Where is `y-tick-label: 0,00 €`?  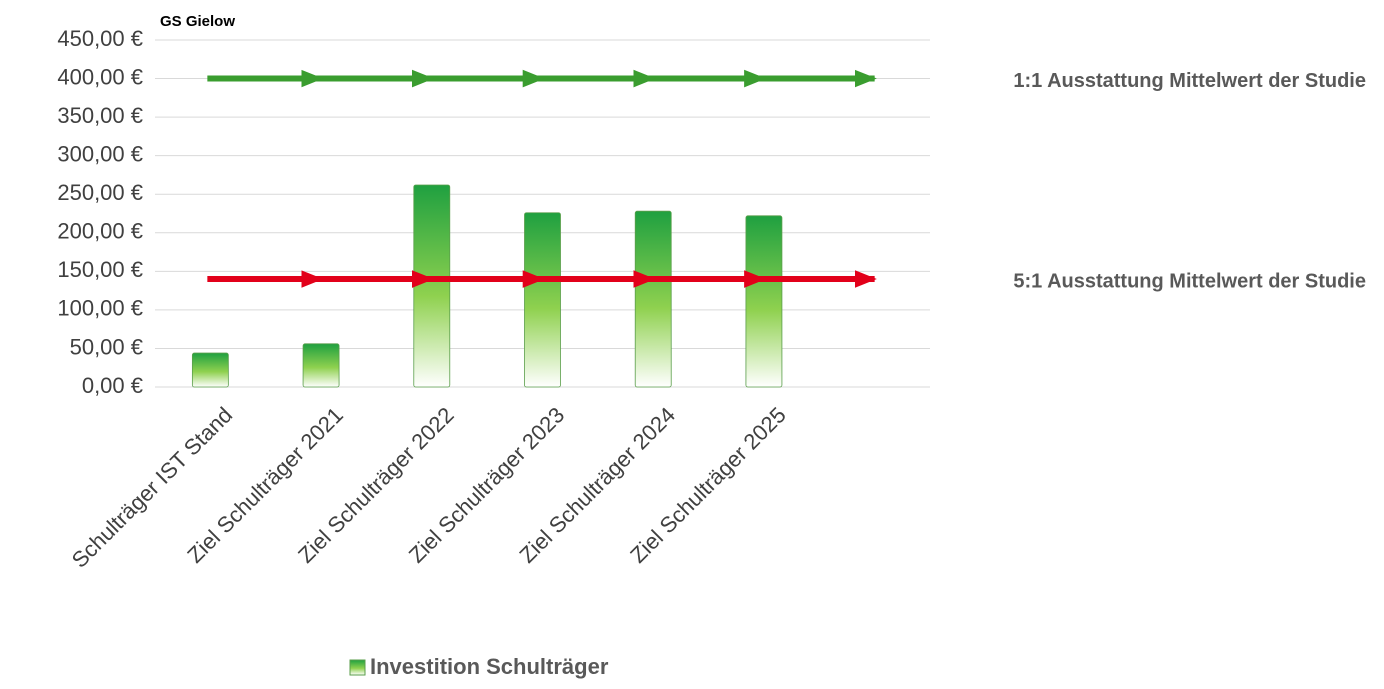
y-tick-label: 0,00 € is located at coordinates (112, 385).